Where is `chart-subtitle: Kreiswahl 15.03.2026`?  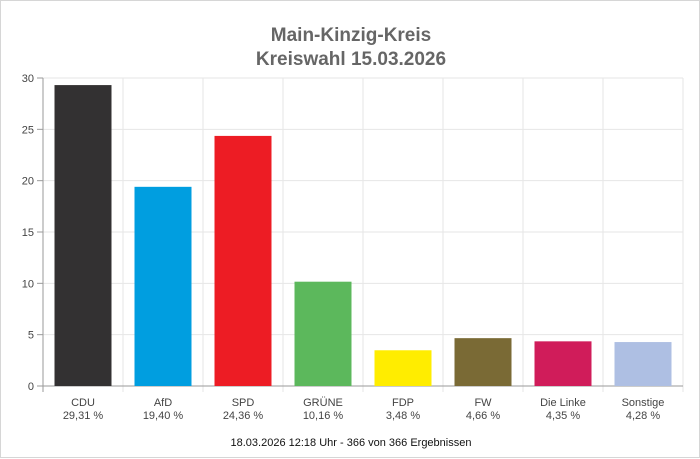
chart-subtitle: Kreiswahl 15.03.2026 is located at coordinates (351, 59).